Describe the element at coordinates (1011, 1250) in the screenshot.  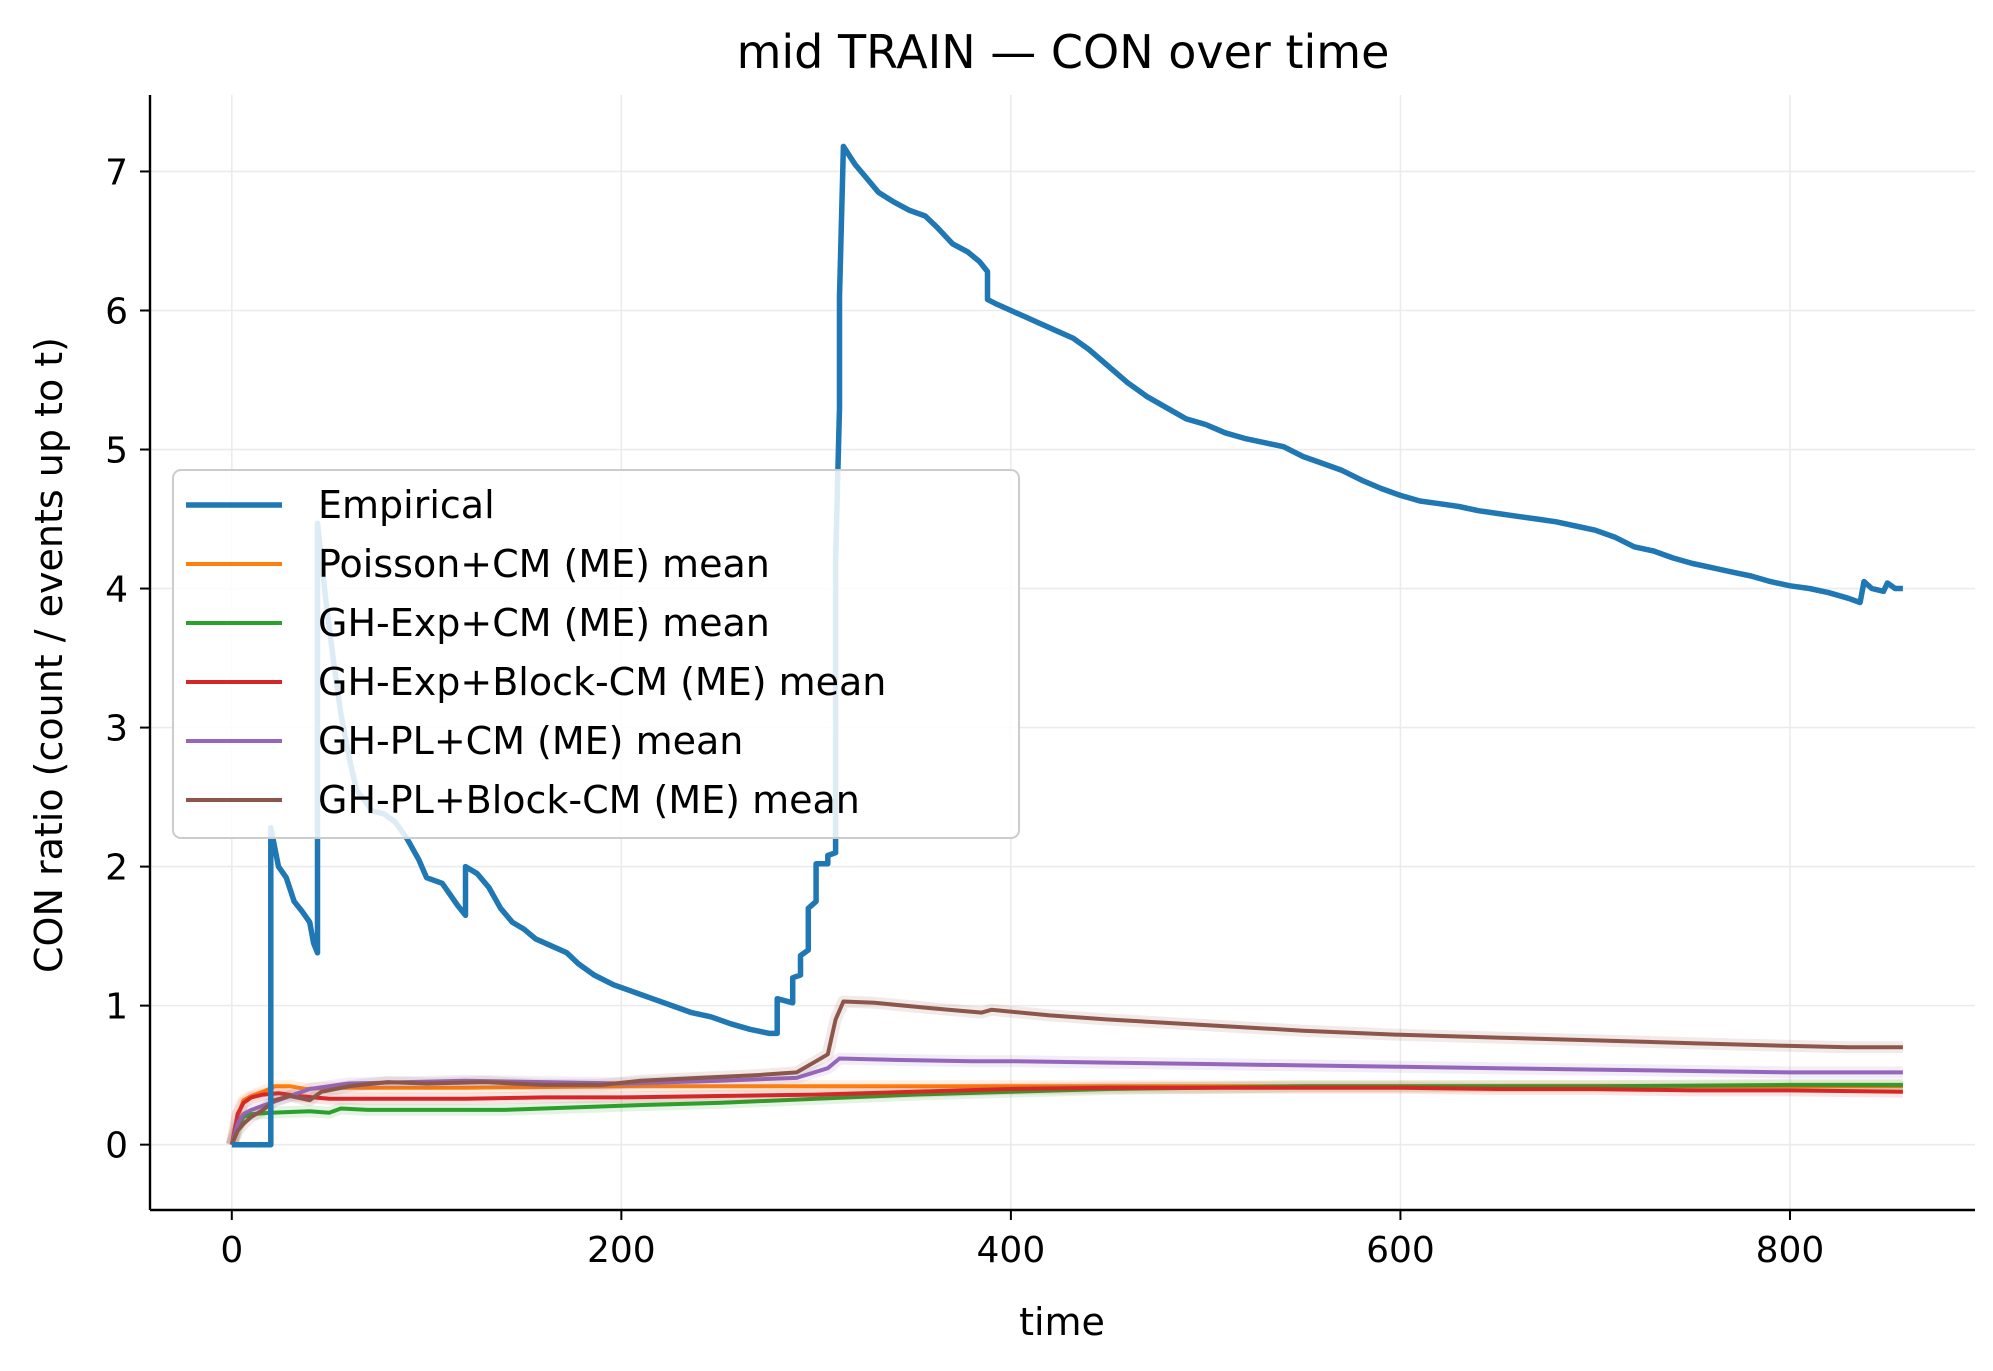
I see `x-tick-label: 400` at that location.